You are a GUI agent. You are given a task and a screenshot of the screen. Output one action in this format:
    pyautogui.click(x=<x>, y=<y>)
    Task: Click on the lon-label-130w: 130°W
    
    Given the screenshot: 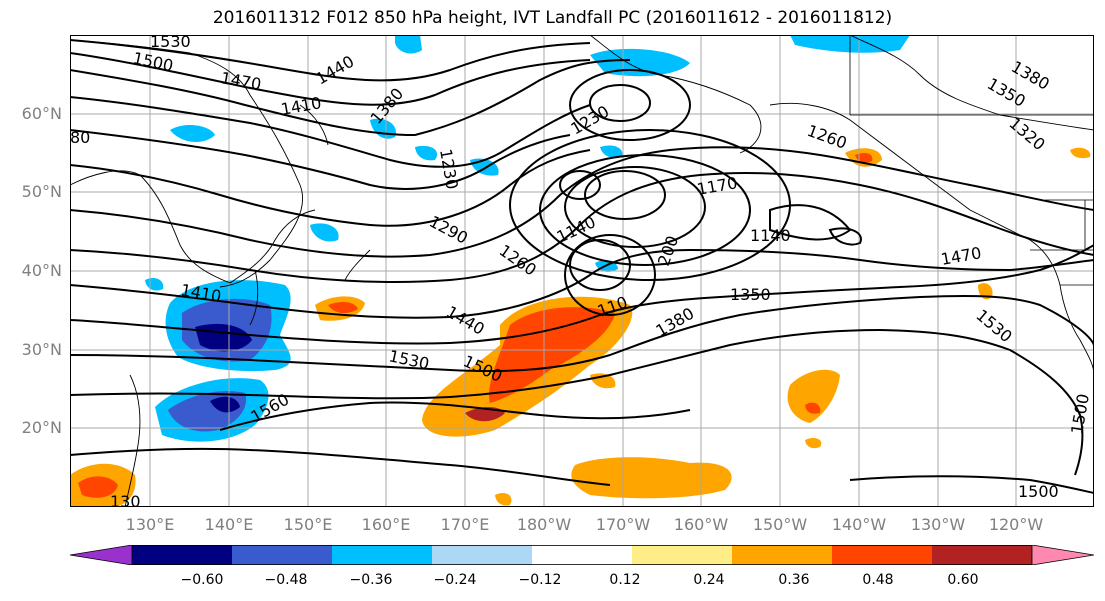 What is the action you would take?
    pyautogui.click(x=938, y=524)
    